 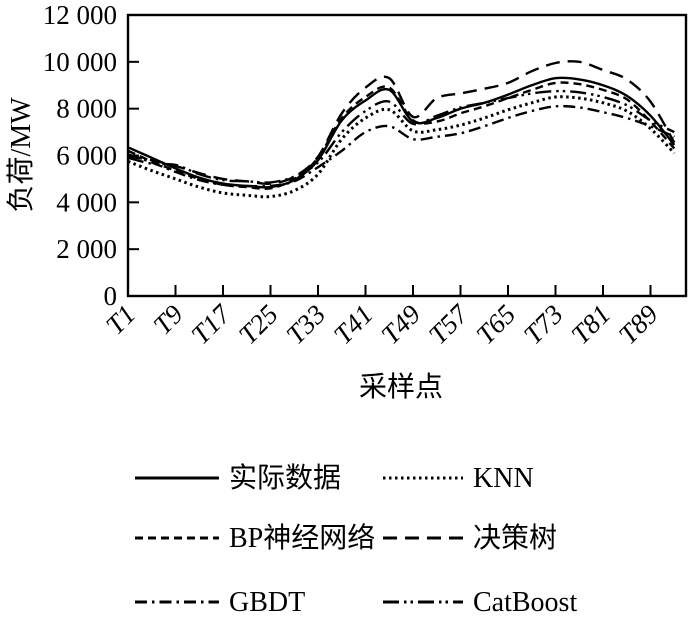 I want to click on x-axis-title: 采样点, so click(x=401, y=387).